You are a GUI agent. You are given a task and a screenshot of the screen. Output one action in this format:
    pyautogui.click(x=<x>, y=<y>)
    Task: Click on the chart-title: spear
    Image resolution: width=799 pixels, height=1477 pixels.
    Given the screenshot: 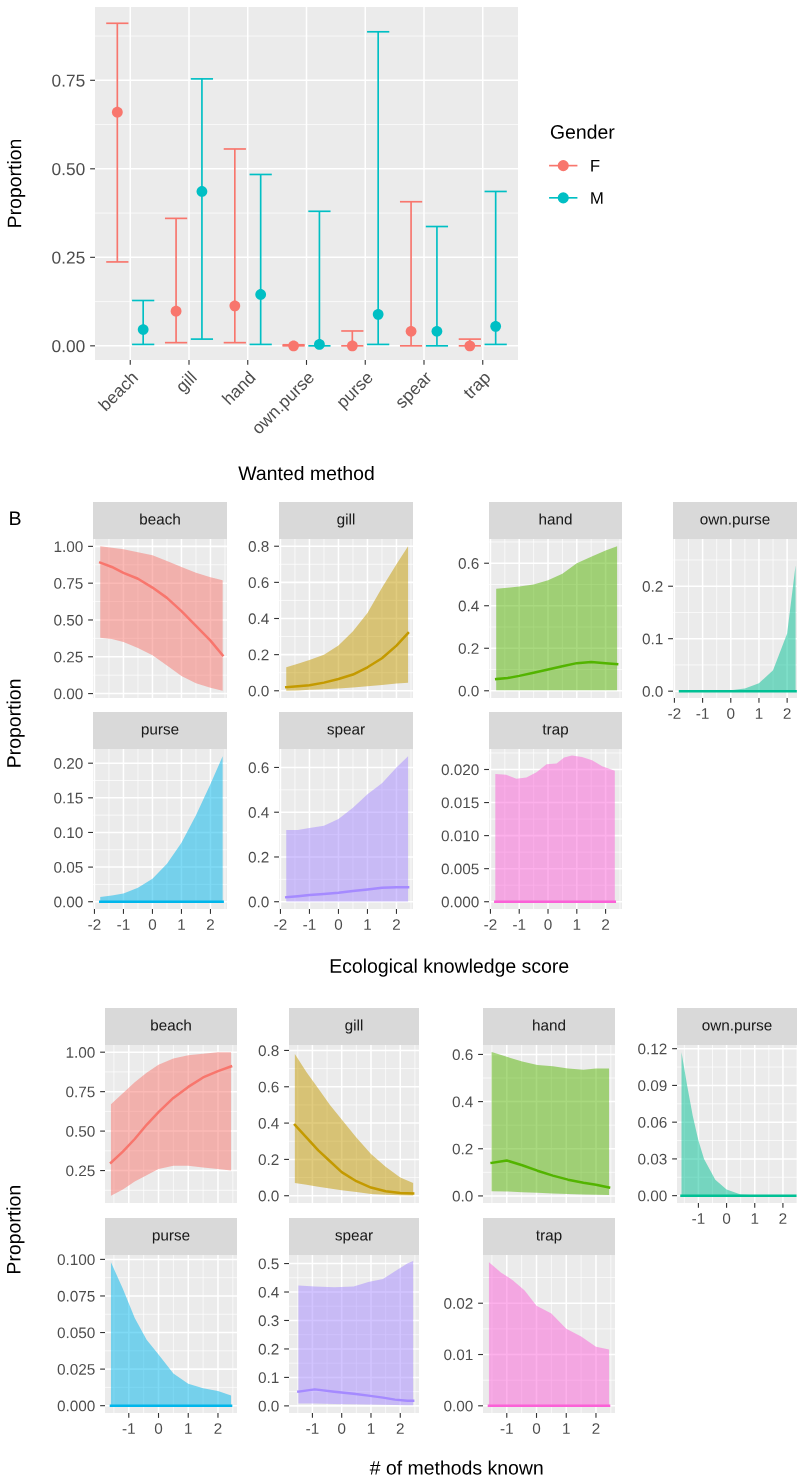 What is the action you would take?
    pyautogui.click(x=354, y=1238)
    